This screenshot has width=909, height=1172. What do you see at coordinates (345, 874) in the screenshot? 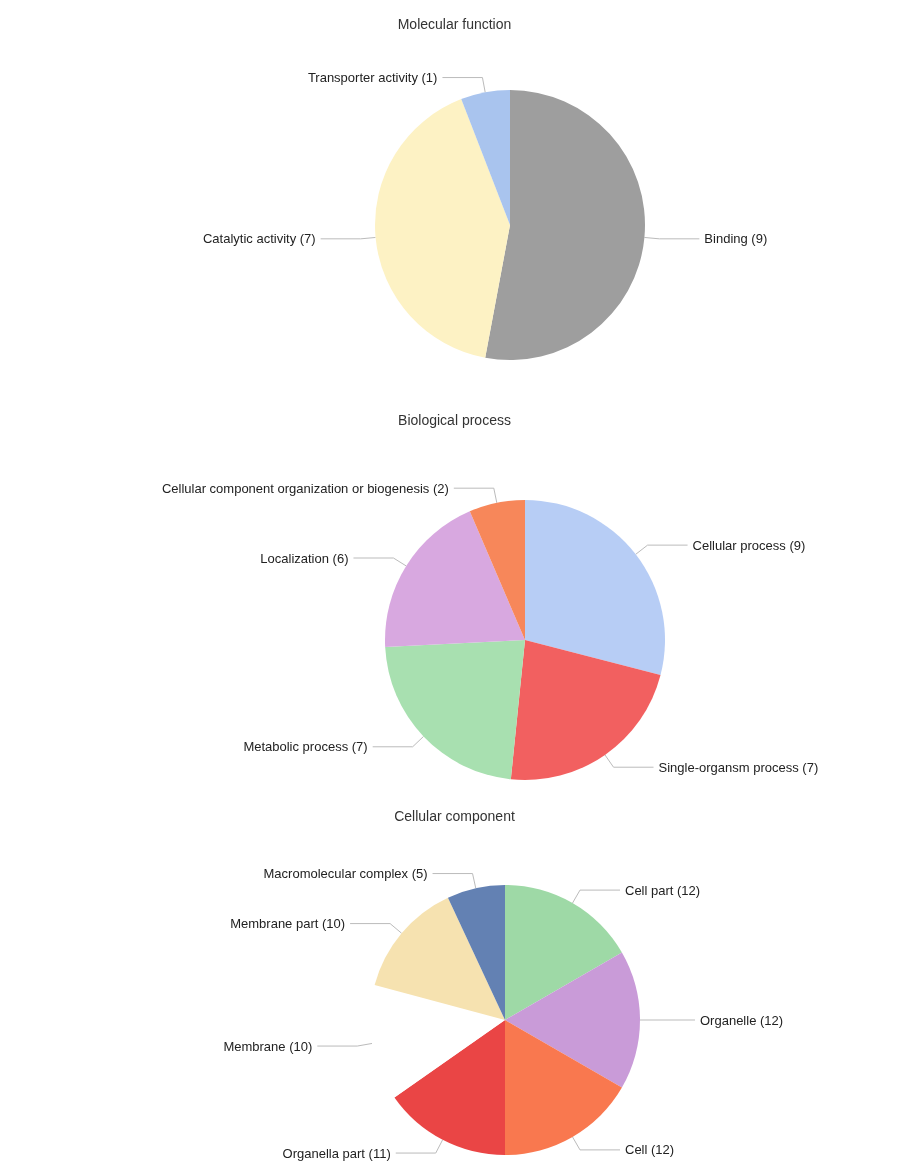
I see `slice-label: Macromolecular complex (5)` at bounding box center [345, 874].